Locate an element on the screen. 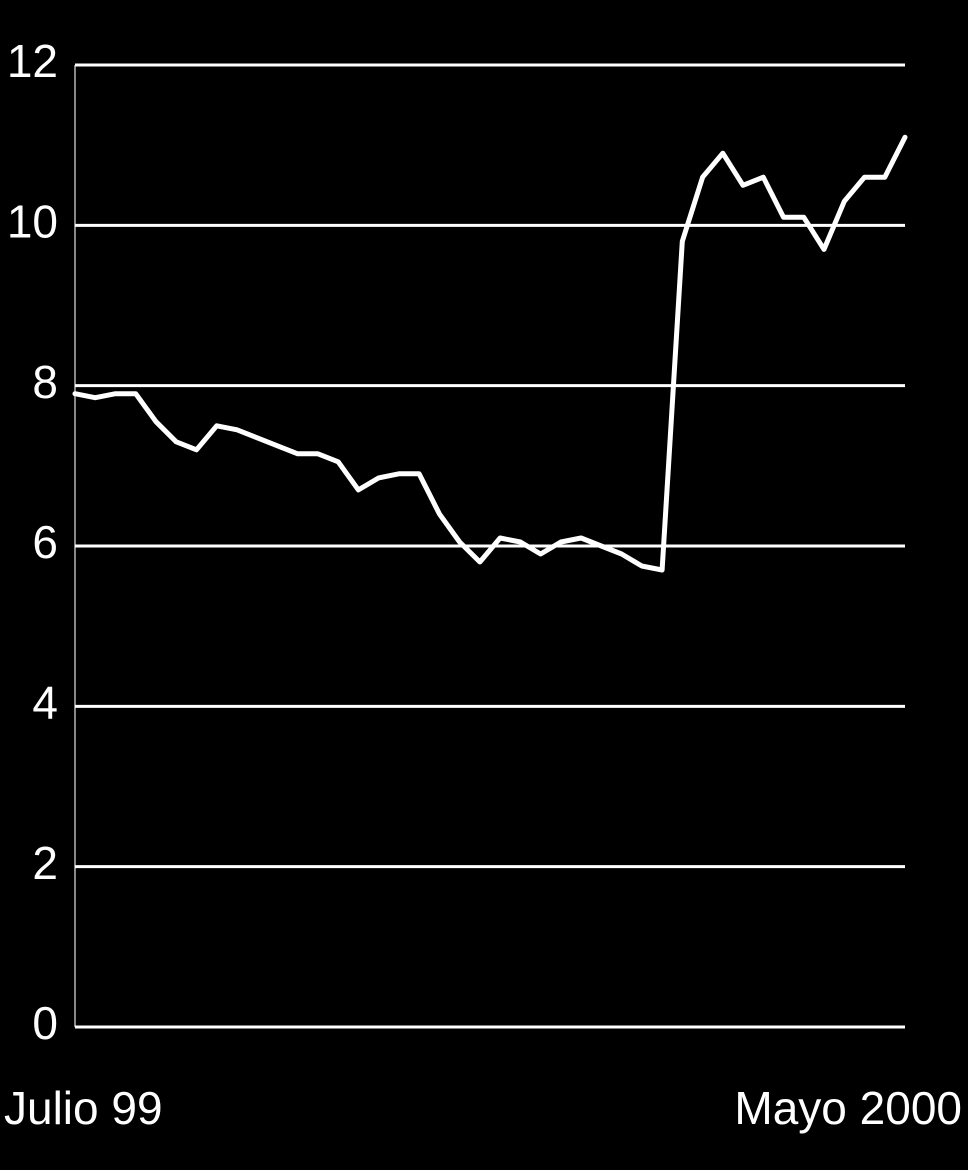 Image resolution: width=968 pixels, height=1170 pixels. y-tick-label: 8 is located at coordinates (45, 382).